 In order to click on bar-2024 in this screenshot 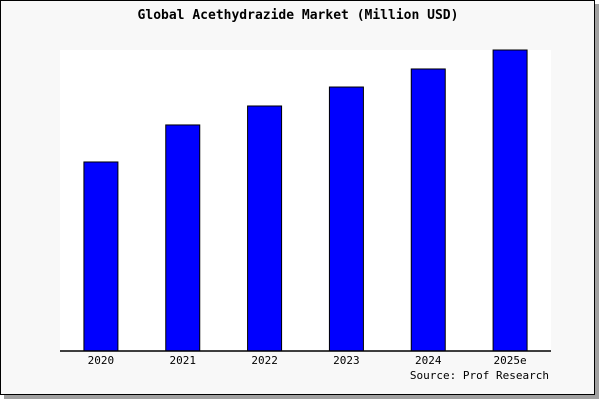, I will do `click(428, 210)`.